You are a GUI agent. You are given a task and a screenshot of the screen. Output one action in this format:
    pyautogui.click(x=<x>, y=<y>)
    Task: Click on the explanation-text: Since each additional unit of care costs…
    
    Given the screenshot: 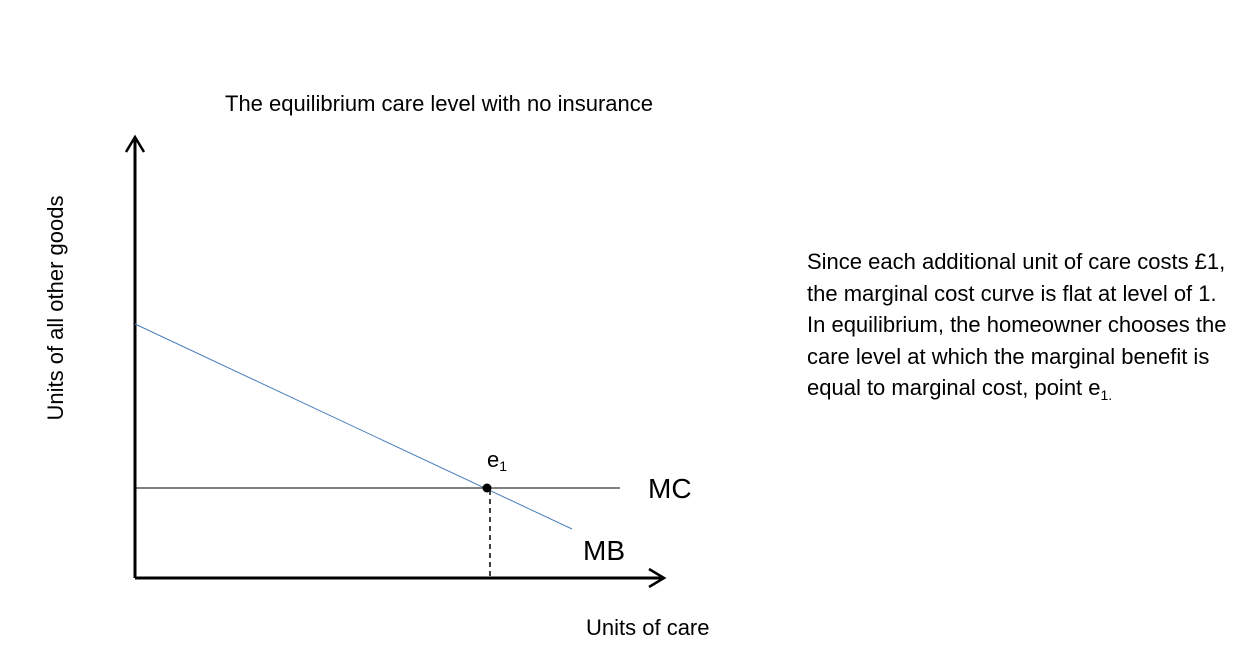 What is the action you would take?
    pyautogui.click(x=1017, y=329)
    